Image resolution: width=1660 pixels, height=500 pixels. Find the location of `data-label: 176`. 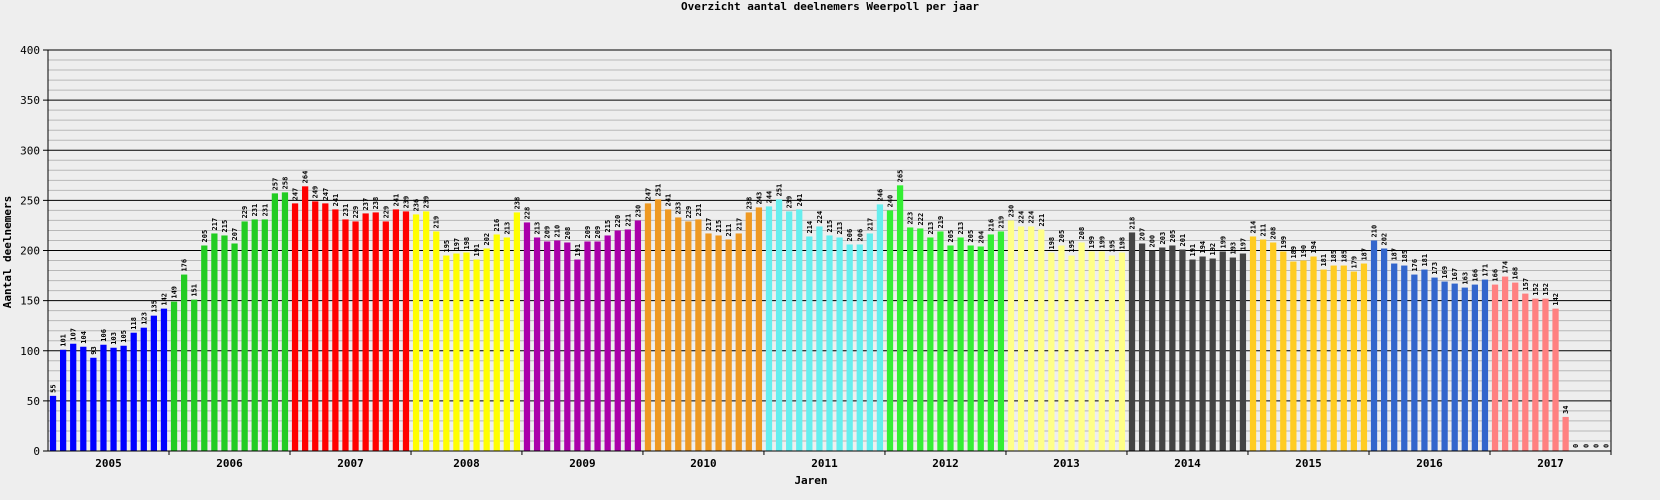

data-label: 176 is located at coordinates (1415, 265).